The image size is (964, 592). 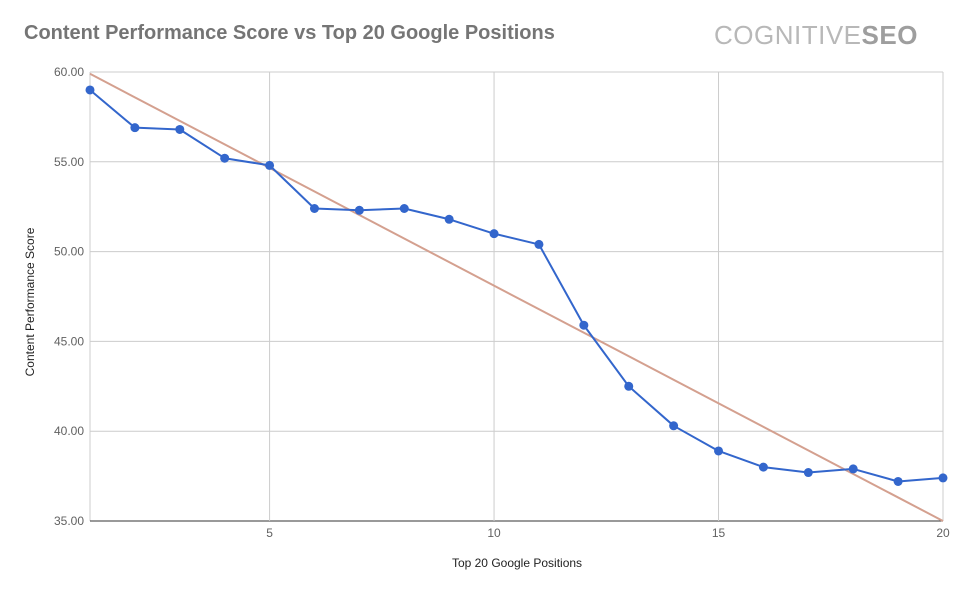 I want to click on cognitiveseo-logo: COGNITIVESEO, so click(x=816, y=35).